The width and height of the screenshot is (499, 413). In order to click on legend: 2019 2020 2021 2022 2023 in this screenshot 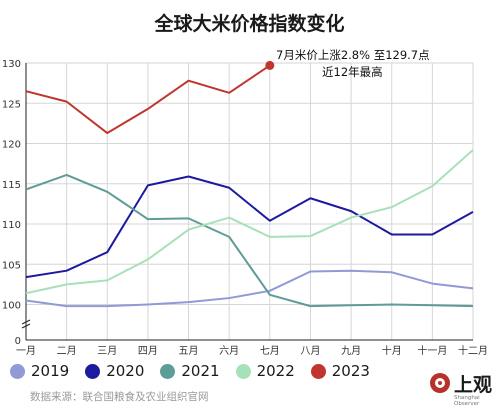, I will do `click(190, 371)`.